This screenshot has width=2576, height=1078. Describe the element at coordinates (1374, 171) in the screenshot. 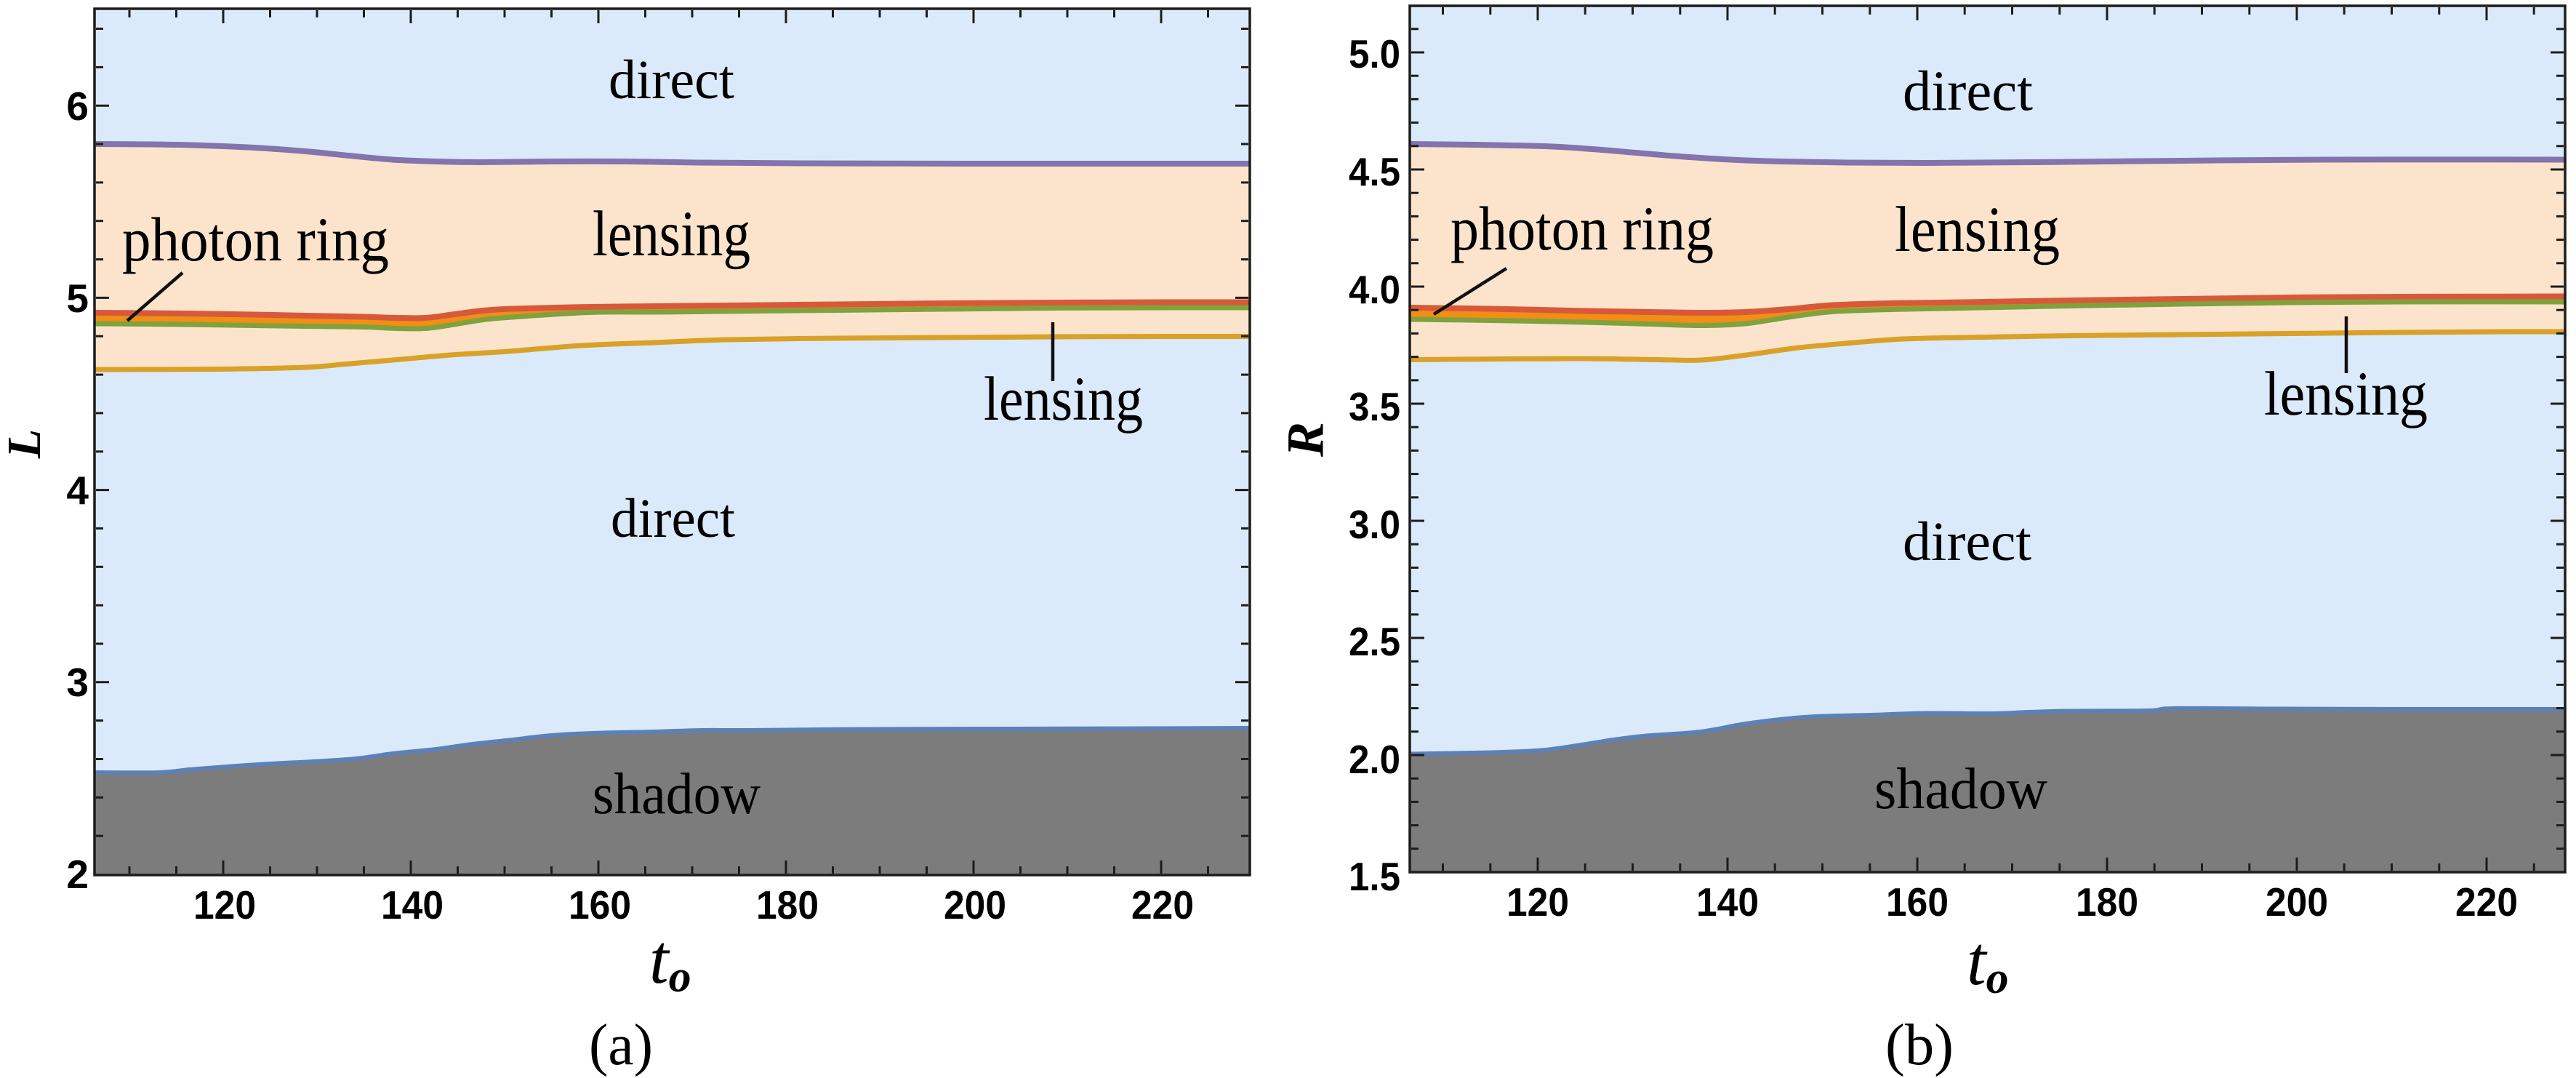

I see `svg-text: 4.5` at that location.